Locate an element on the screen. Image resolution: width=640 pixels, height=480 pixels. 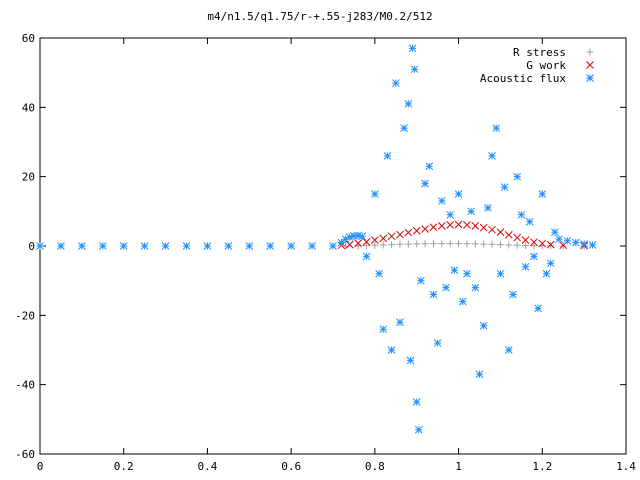
y-tick-label: 20 is located at coordinates (28, 177).